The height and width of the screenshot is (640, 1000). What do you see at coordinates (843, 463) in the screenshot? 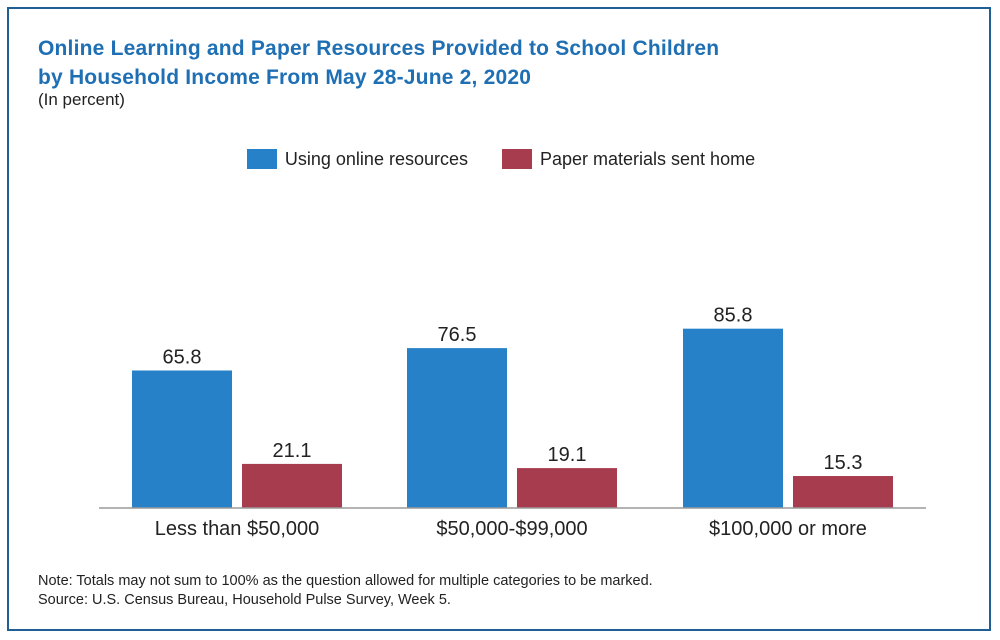
I see `data-label-paper-2: 15.3` at bounding box center [843, 463].